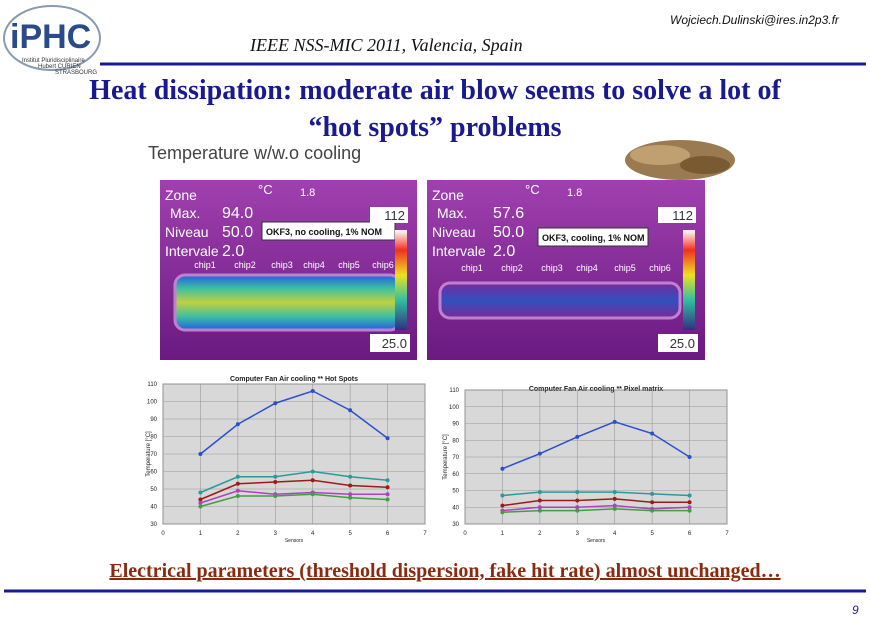  Describe the element at coordinates (76, 73) in the screenshot. I see `logo-subtitle: STRASBOURG` at that location.